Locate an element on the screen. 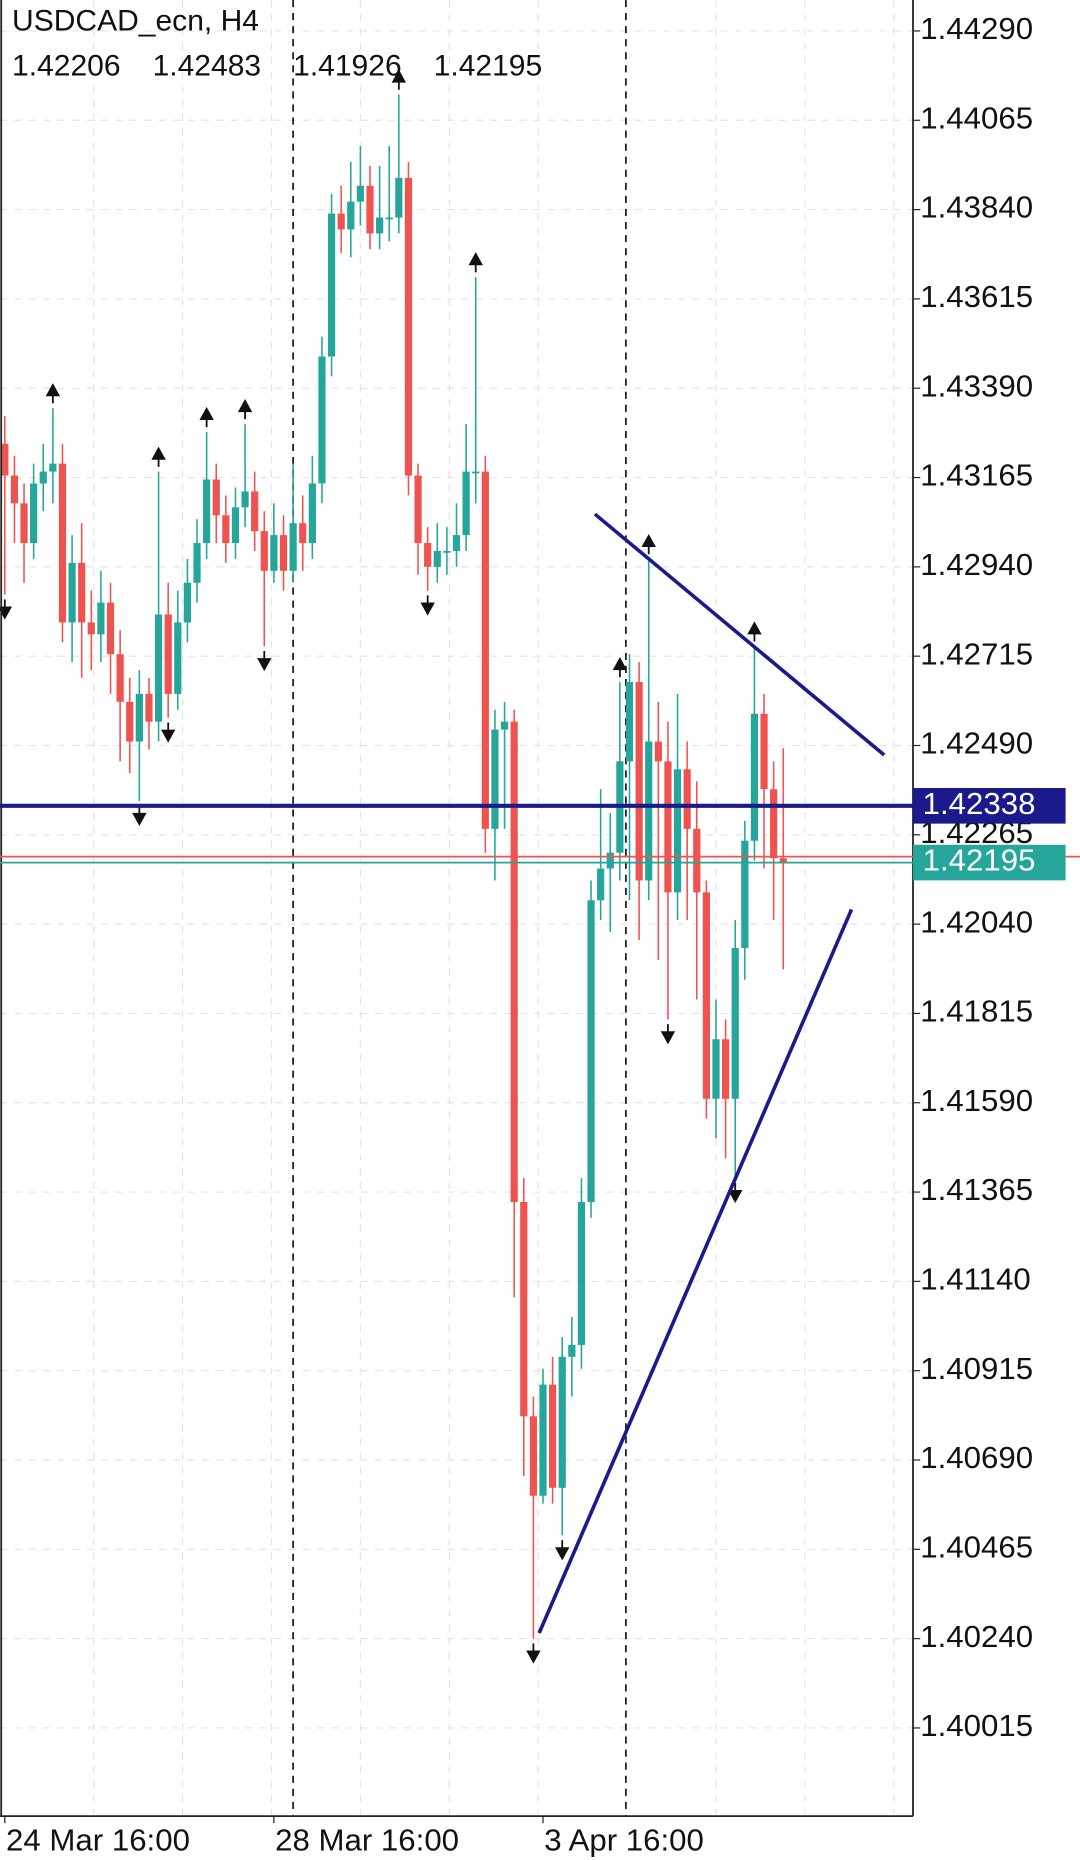 This screenshot has width=1080, height=1860. y-tick-label: 1.41590 is located at coordinates (976, 1100).